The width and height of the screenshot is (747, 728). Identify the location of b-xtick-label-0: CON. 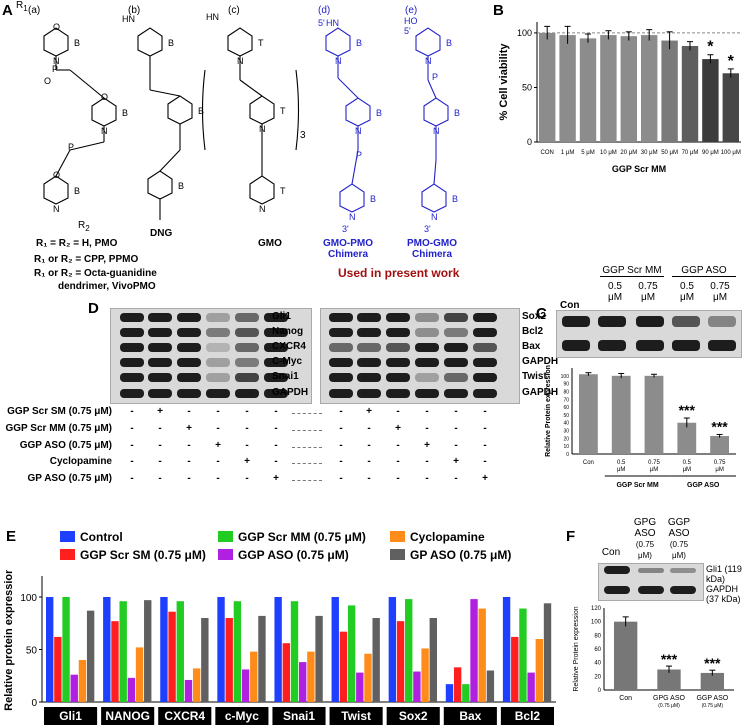
(547, 153).